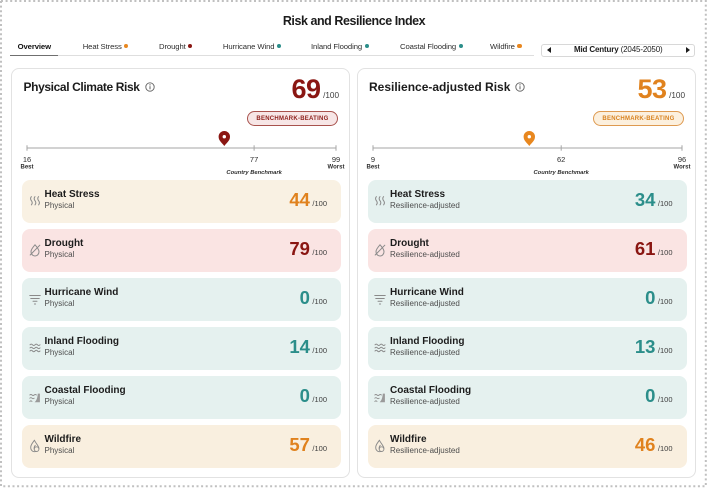 Image resolution: width=708 pixels, height=489 pixels. Describe the element at coordinates (372, 159) in the screenshot. I see `svg-text: 9` at that location.